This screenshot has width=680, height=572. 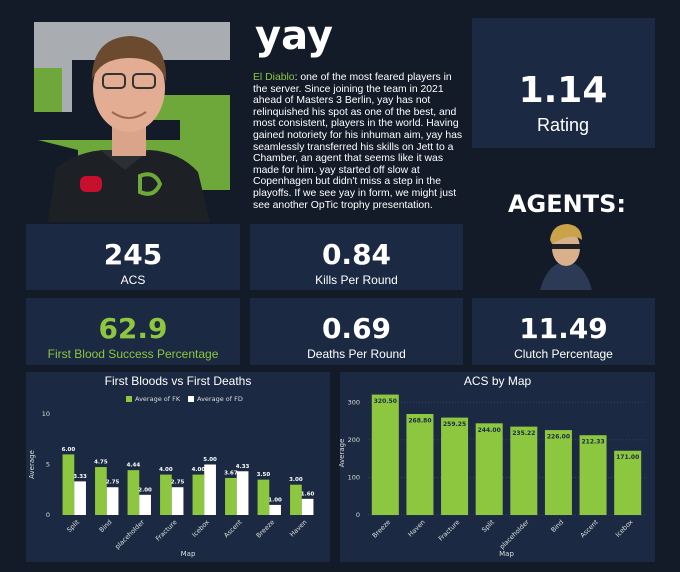 What do you see at coordinates (243, 467) in the screenshot?
I see `value-label: 4.33` at bounding box center [243, 467].